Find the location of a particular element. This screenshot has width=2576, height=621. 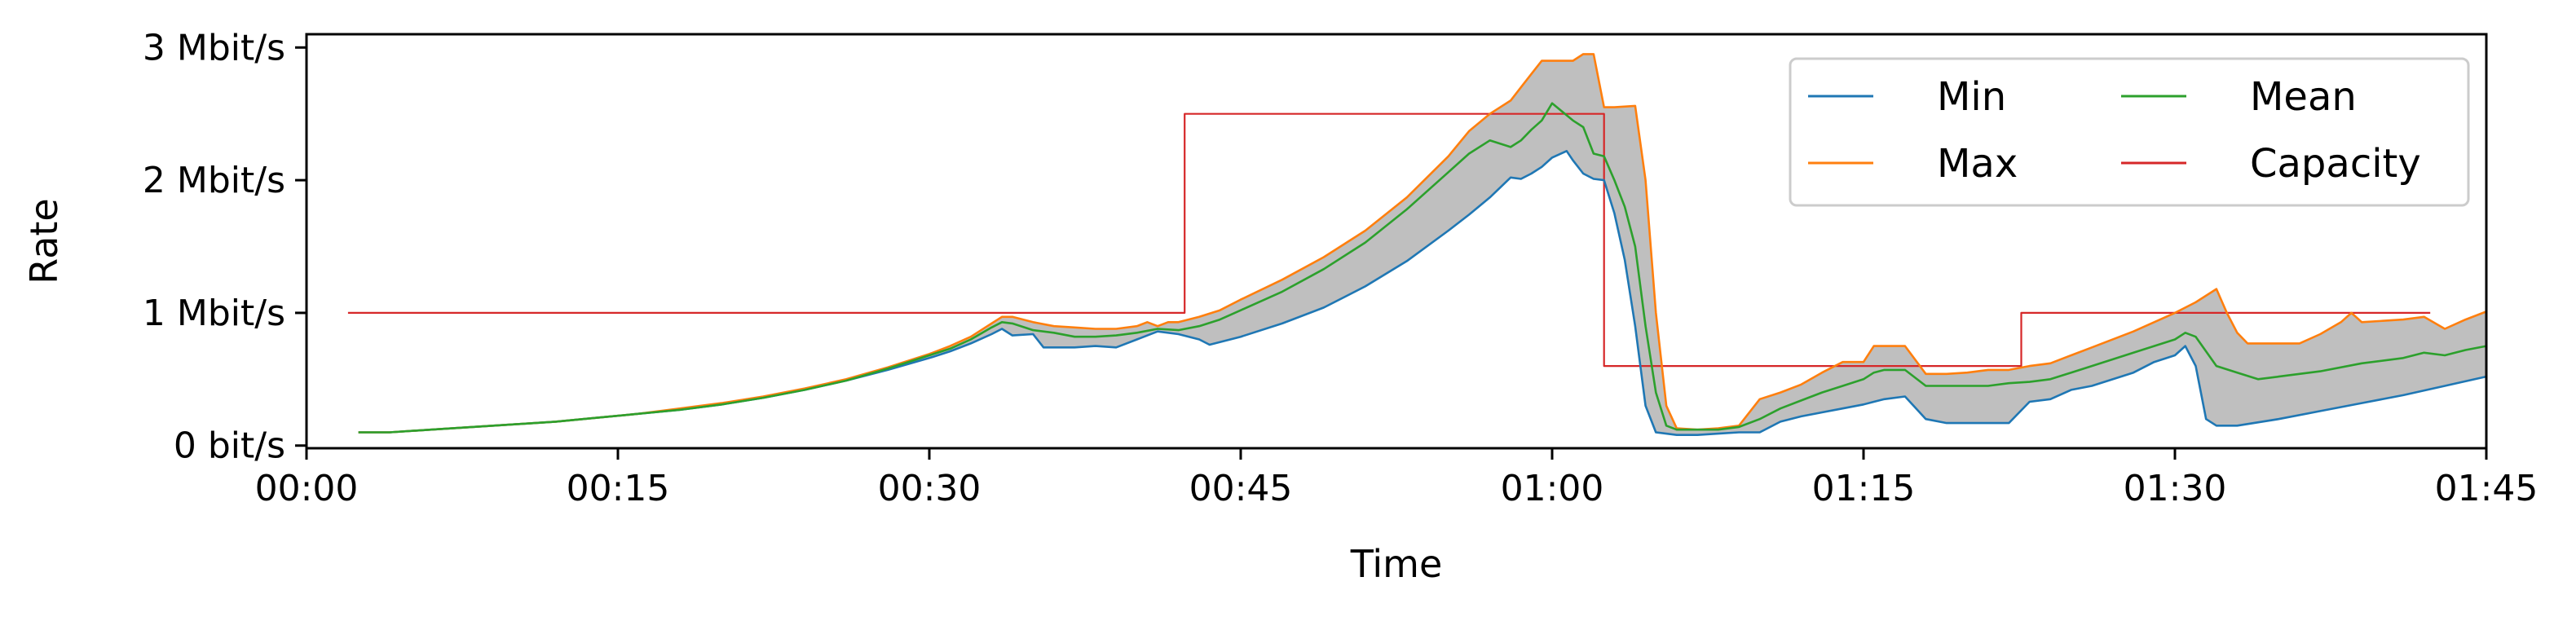

legend-label-min: Min is located at coordinates (1971, 97).